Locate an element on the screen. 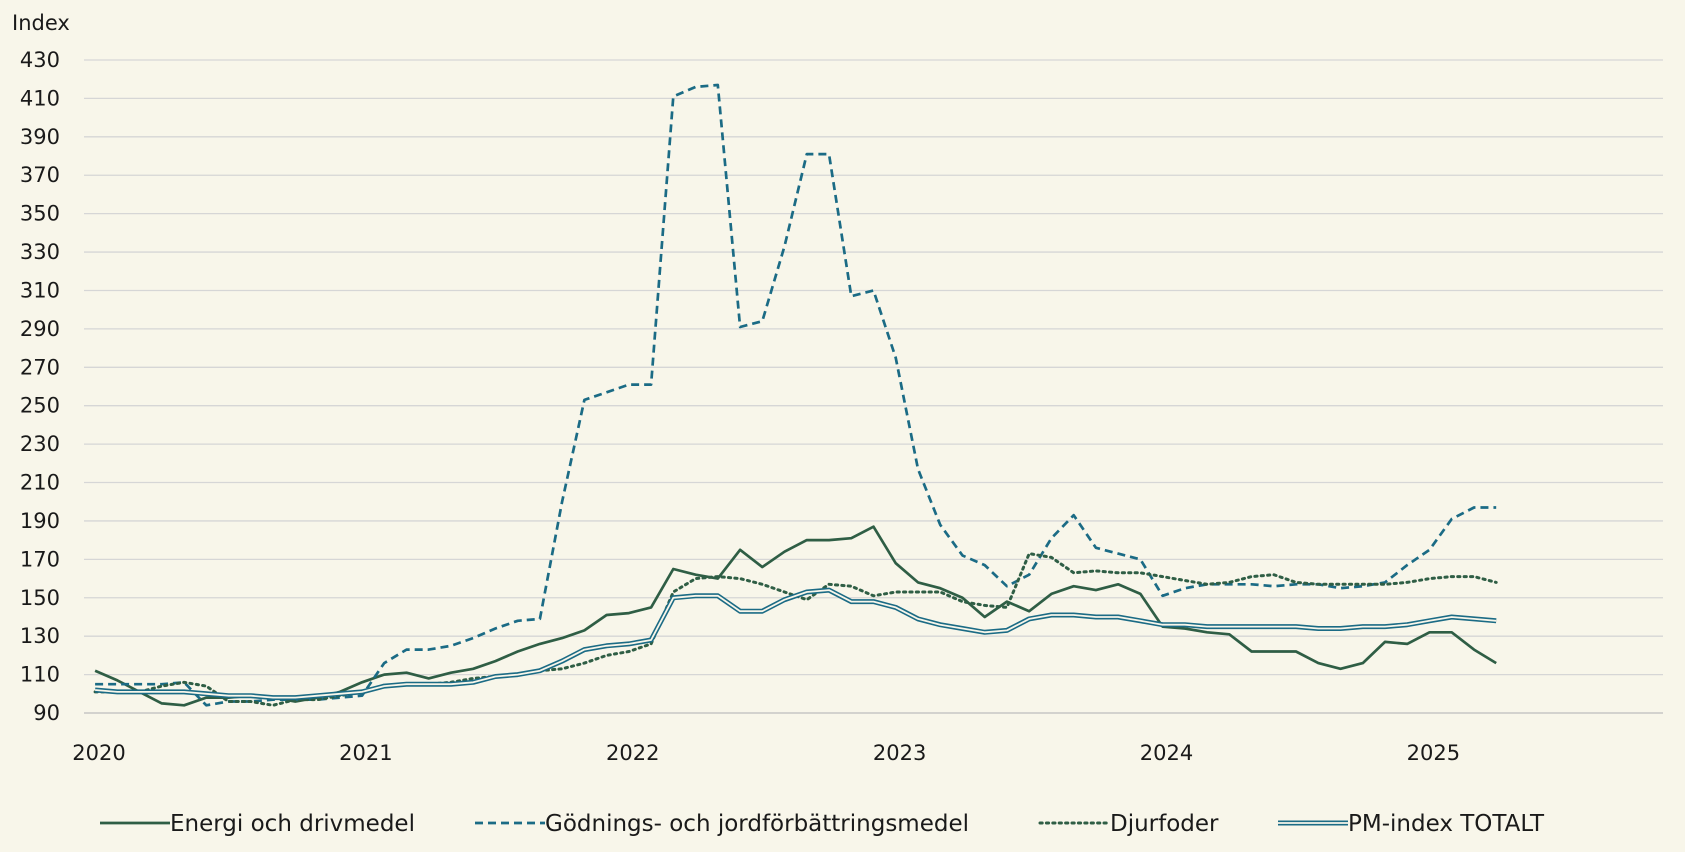  y-tick-label: 390 is located at coordinates (40, 137).